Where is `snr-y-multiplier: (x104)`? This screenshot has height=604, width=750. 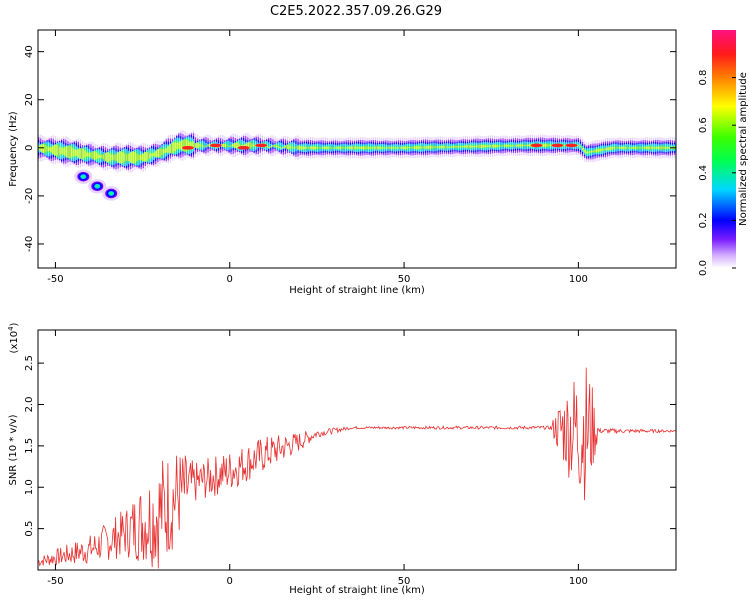
snr-y-multiplier: (x104) is located at coordinates (13, 337).